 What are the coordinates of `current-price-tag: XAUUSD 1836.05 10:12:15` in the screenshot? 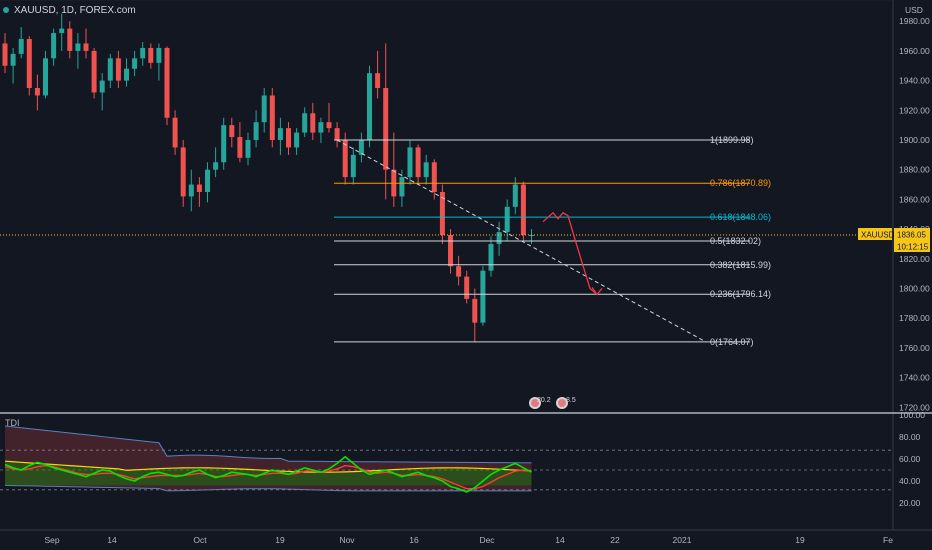 It's located at (894, 240).